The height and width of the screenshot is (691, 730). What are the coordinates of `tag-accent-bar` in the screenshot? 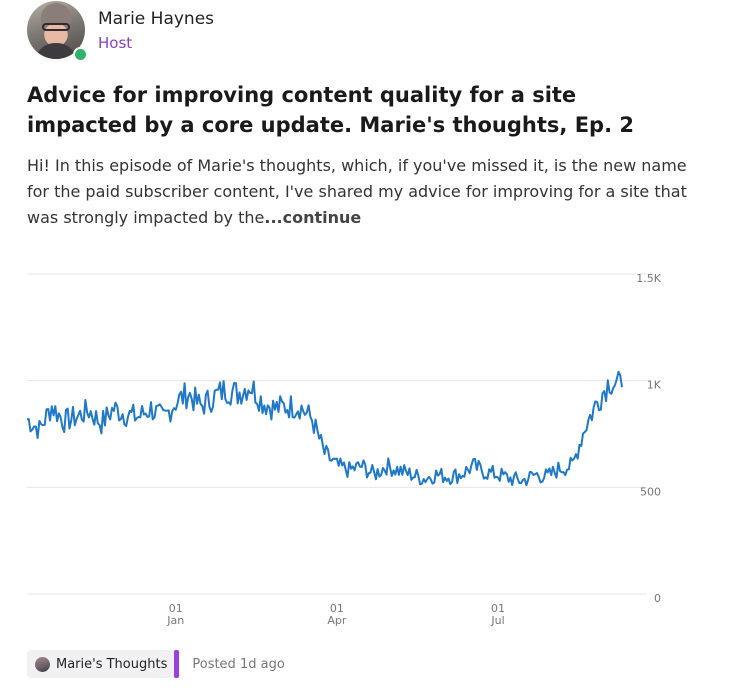 It's located at (177, 664).